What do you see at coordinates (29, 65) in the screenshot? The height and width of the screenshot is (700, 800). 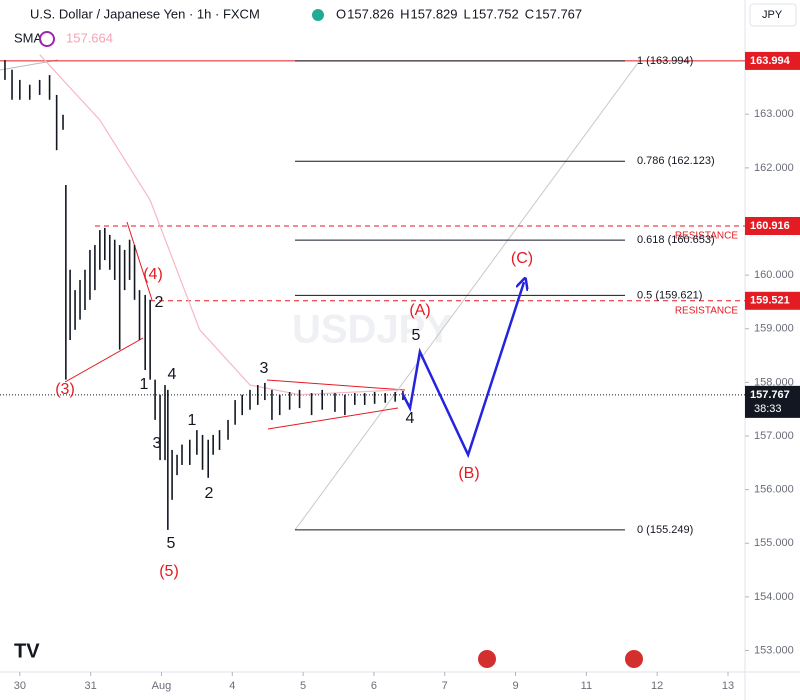 I see `drawing-line` at bounding box center [29, 65].